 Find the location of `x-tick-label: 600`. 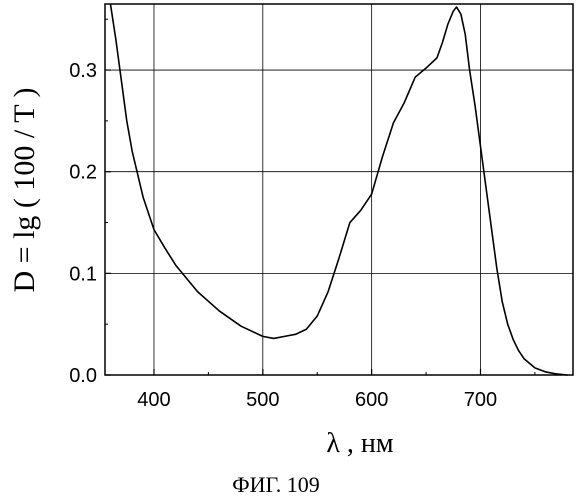

x-tick-label: 600 is located at coordinates (371, 400).